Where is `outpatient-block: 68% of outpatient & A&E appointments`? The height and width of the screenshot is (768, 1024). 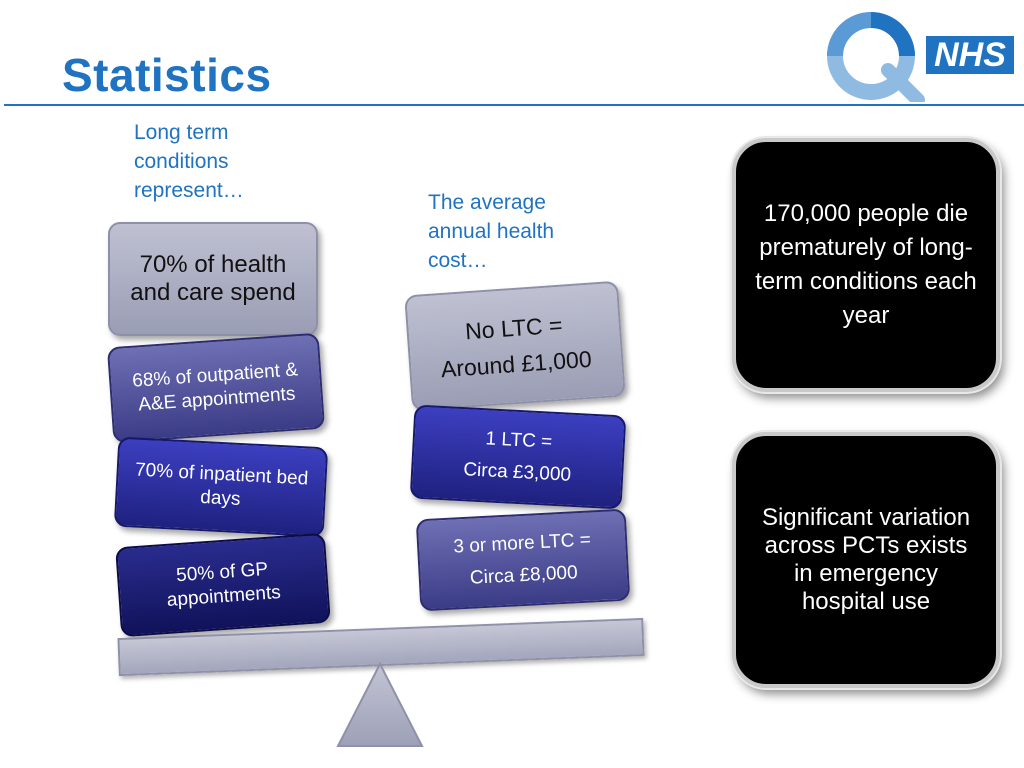
outpatient-block: 68% of outpatient & A&E appointments is located at coordinates (216, 388).